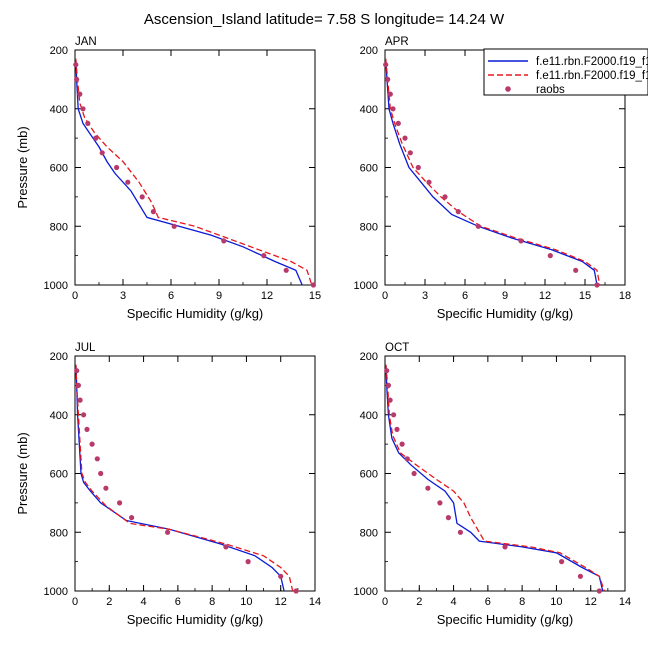 Image resolution: width=648 pixels, height=649 pixels. Describe the element at coordinates (212, 602) in the screenshot. I see `x-tick-label: 8` at that location.